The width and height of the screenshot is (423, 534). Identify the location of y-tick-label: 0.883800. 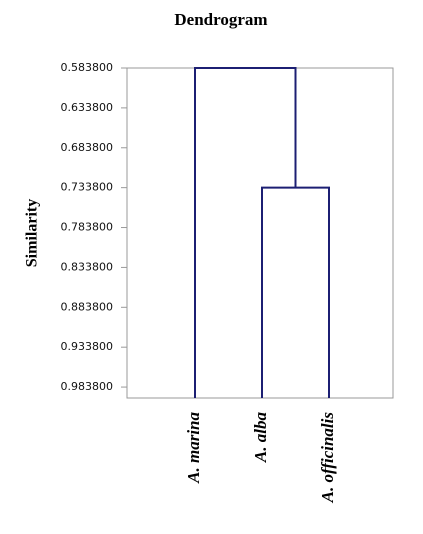
(87, 306).